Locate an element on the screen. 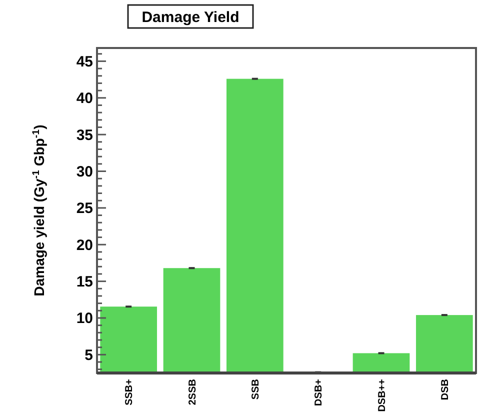  x-tick-label: SSB+ is located at coordinates (130, 392).